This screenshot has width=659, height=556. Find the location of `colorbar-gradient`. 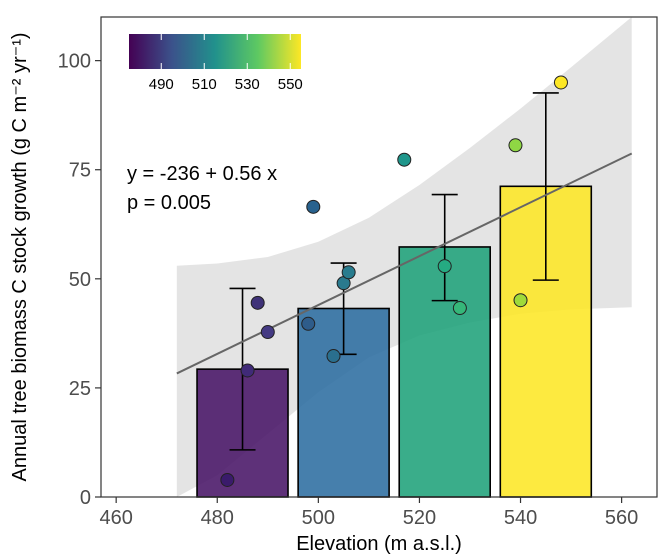

colorbar-gradient is located at coordinates (215, 51).